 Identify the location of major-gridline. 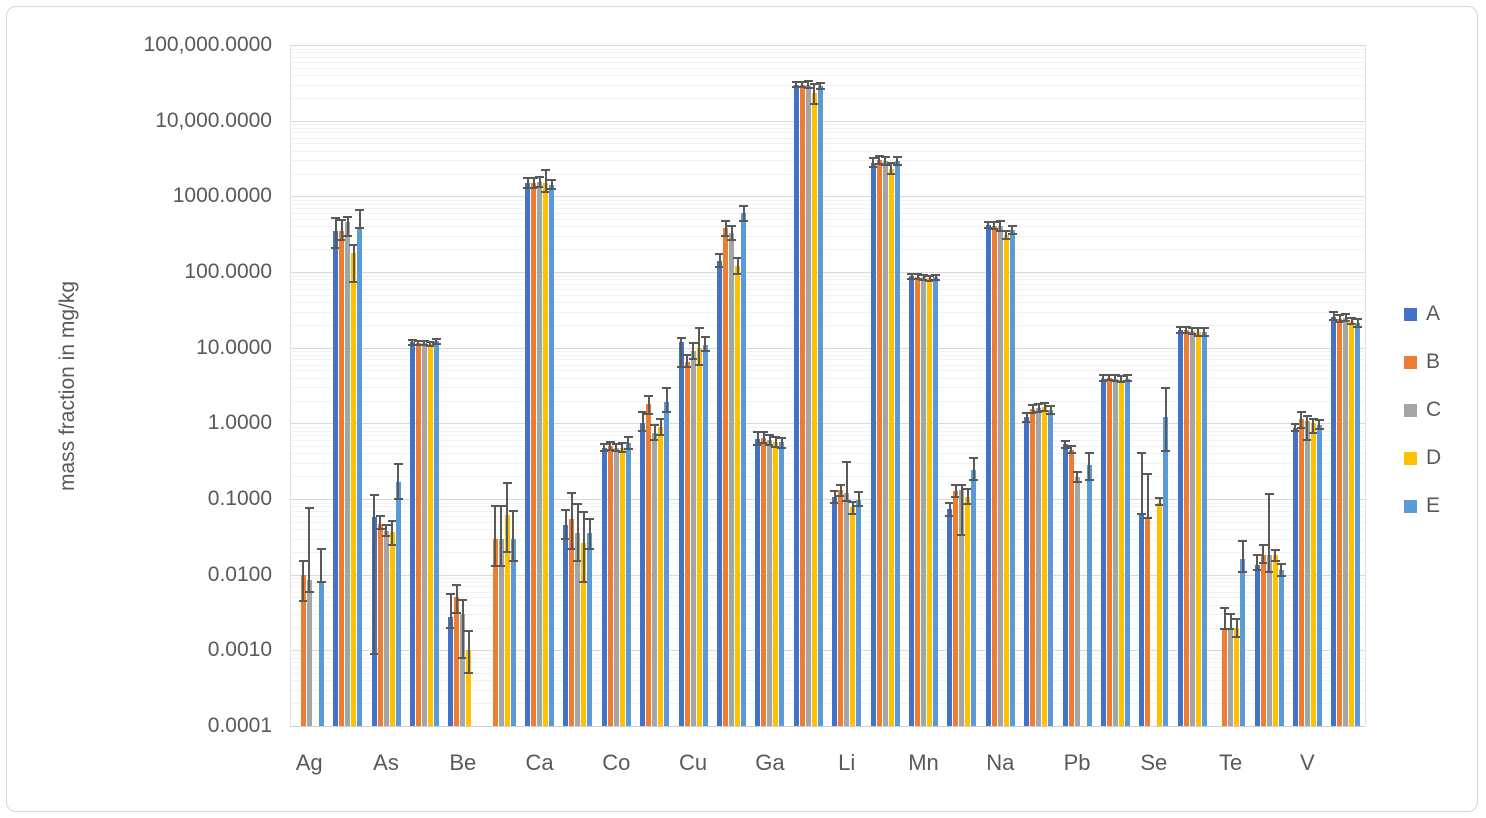
(827, 272).